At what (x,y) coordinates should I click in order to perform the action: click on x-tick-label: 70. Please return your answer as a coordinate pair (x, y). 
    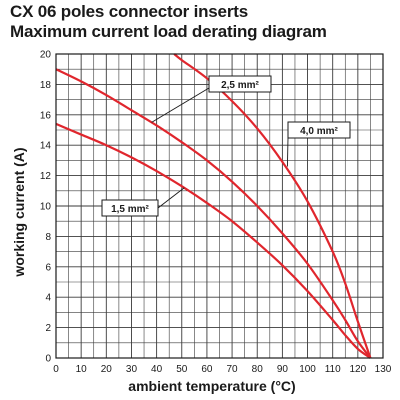
    Looking at the image, I should click on (233, 369).